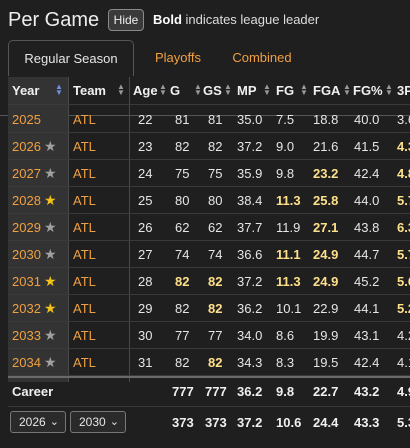 The height and width of the screenshot is (448, 410). Describe the element at coordinates (367, 281) in the screenshot. I see `stat-cell-fgp: 45.2` at that location.